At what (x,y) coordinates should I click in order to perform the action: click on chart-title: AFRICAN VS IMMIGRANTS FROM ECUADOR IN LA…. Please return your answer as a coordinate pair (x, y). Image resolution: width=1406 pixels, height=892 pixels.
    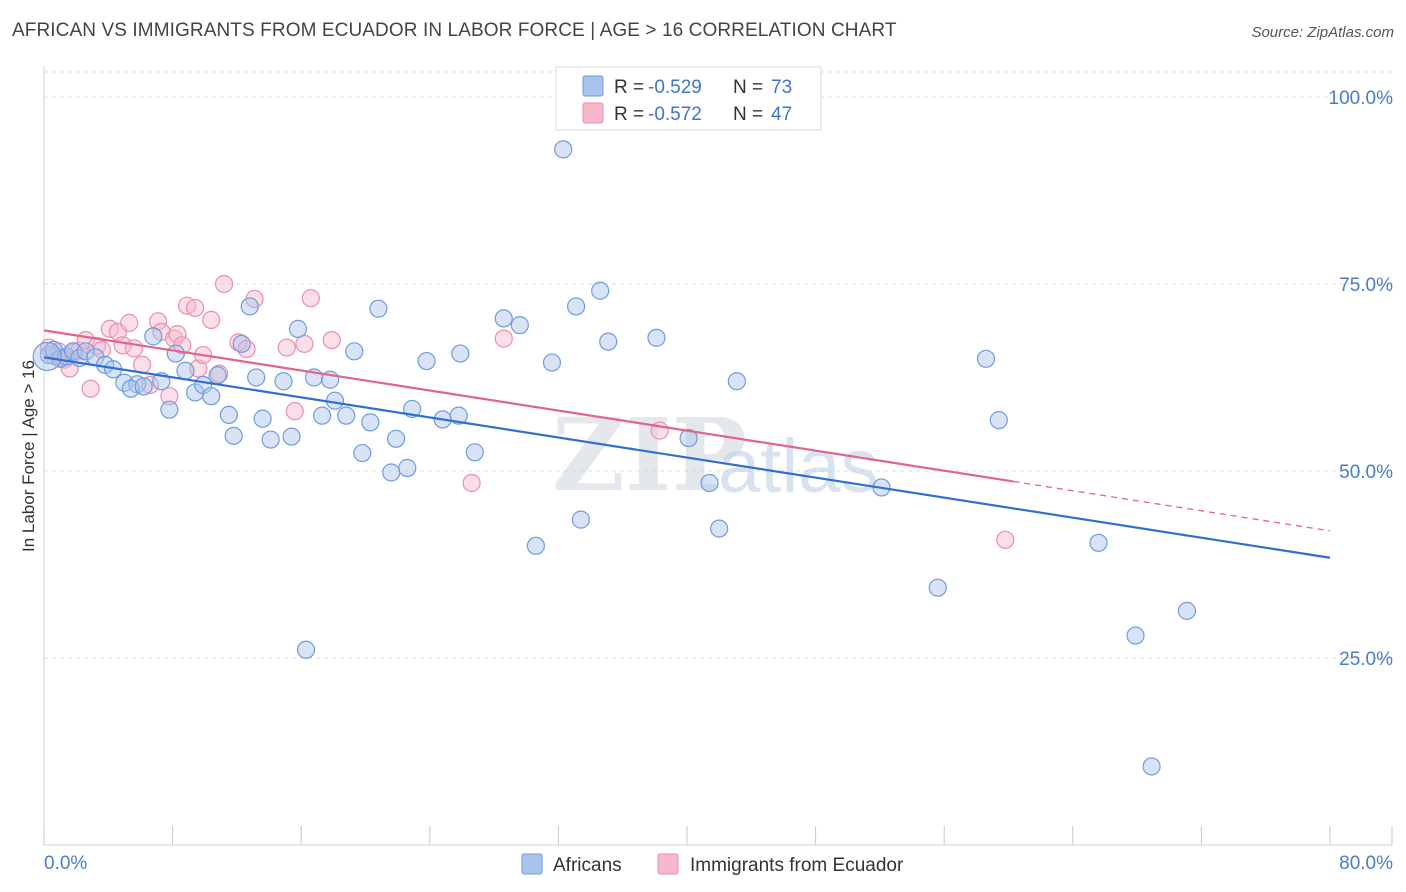
    Looking at the image, I should click on (454, 30).